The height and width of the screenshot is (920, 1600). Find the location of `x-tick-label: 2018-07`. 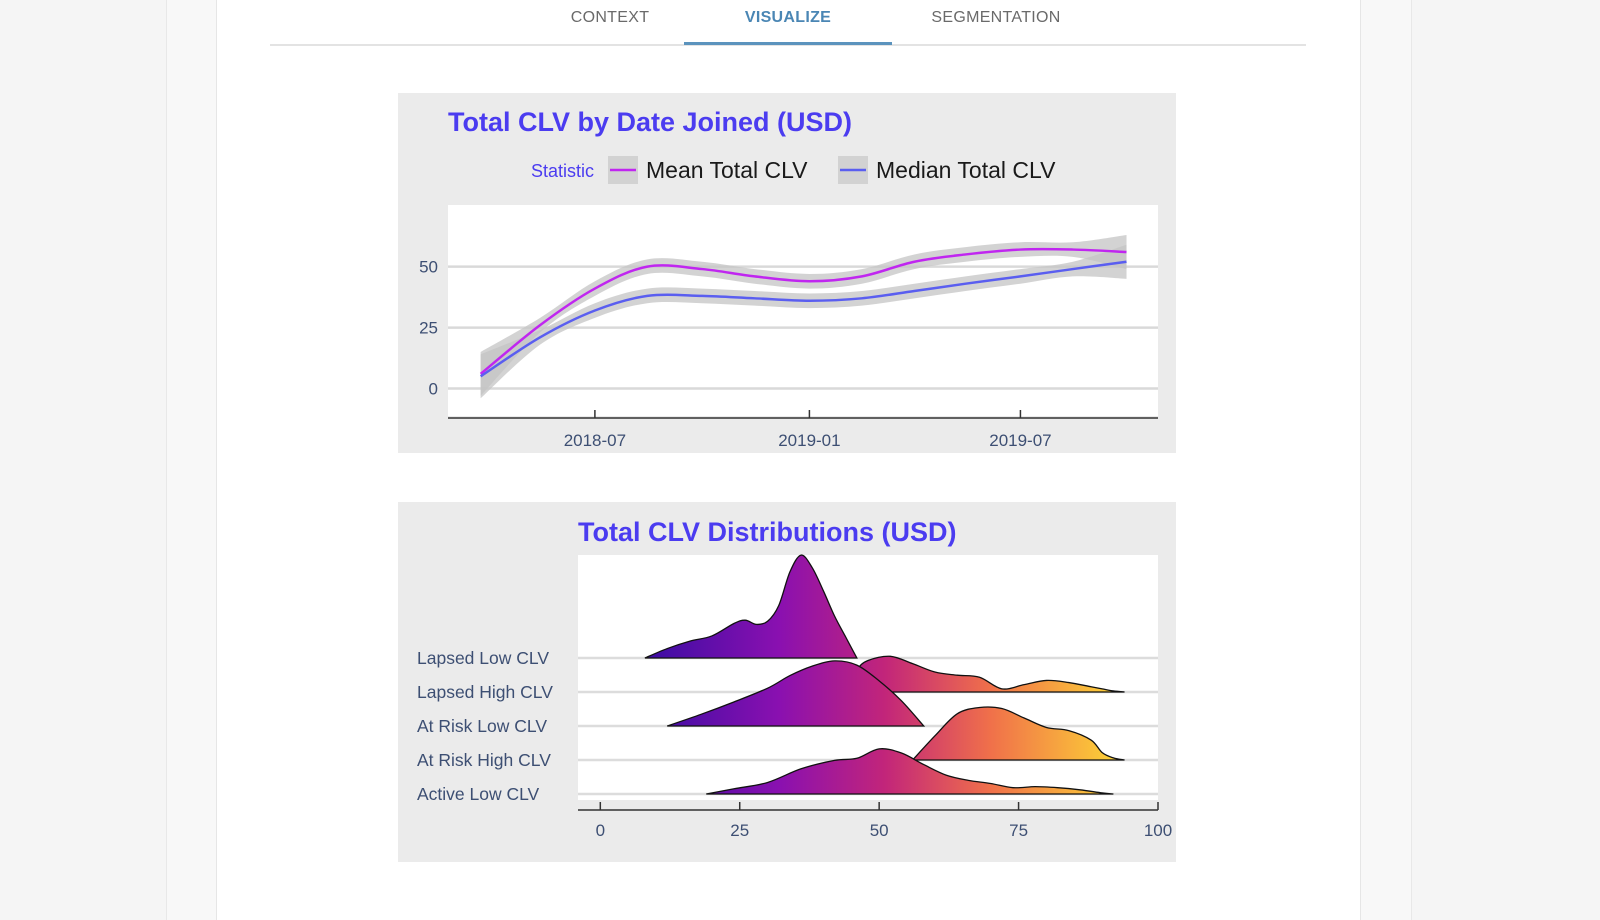

x-tick-label: 2018-07 is located at coordinates (595, 440).